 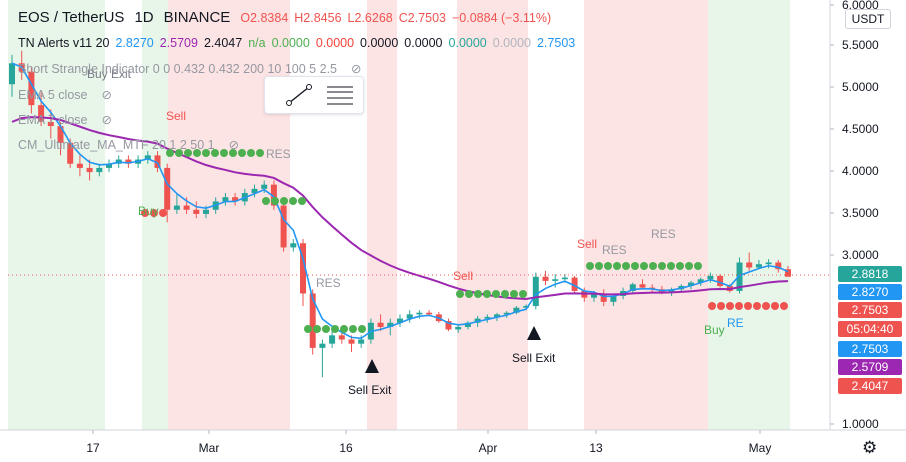 What do you see at coordinates (134, 43) in the screenshot?
I see `indicator-value: 2.8270` at bounding box center [134, 43].